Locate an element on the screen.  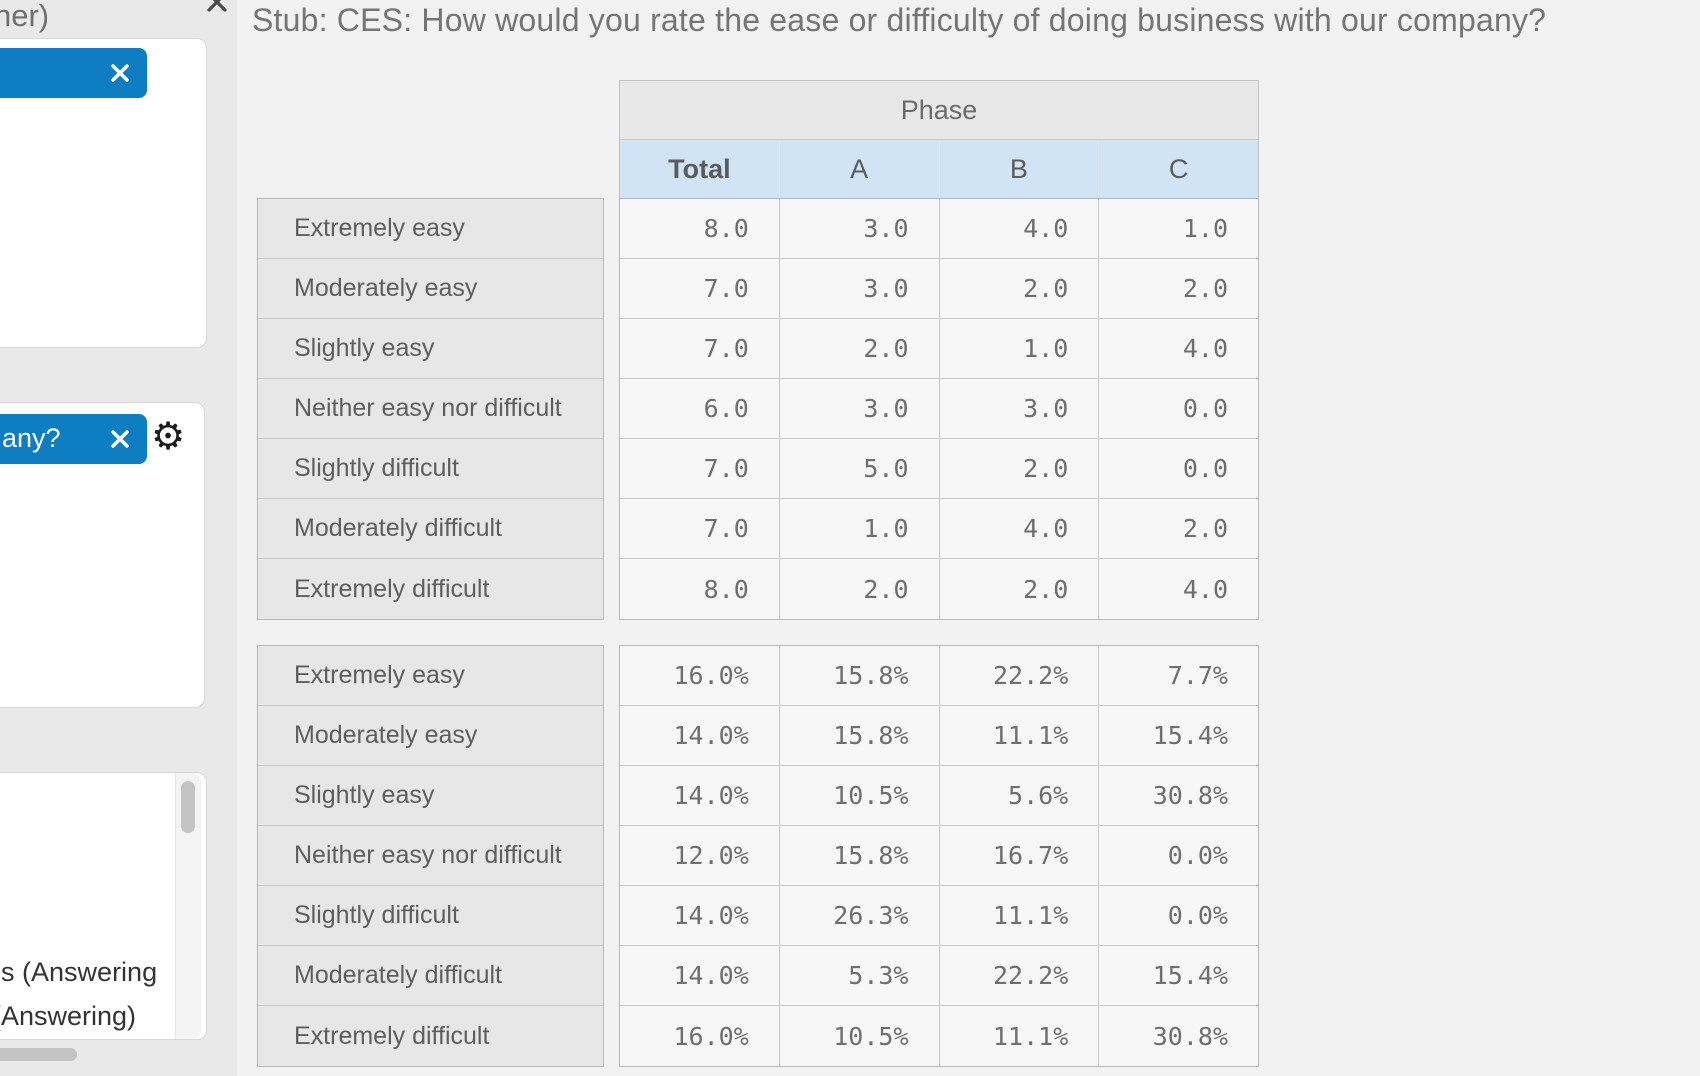
table-row: 14.0% 26.3% 11.1% 0.0% is located at coordinates (939, 916).